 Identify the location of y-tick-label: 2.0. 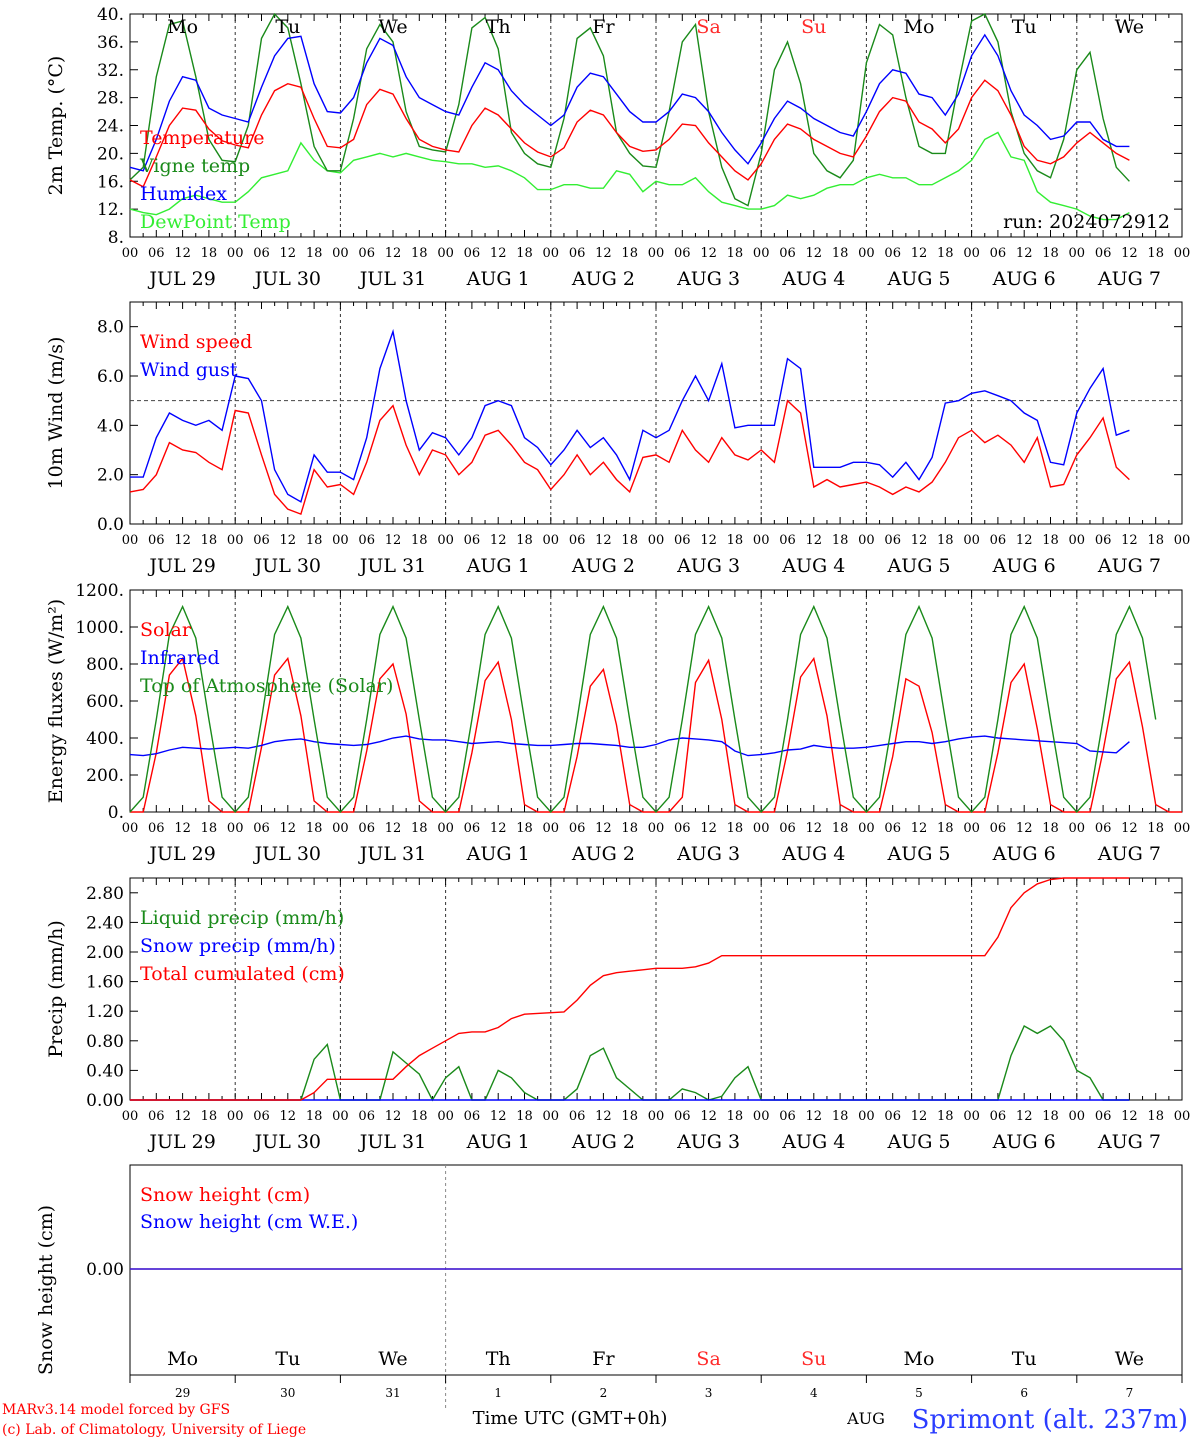
(110, 476).